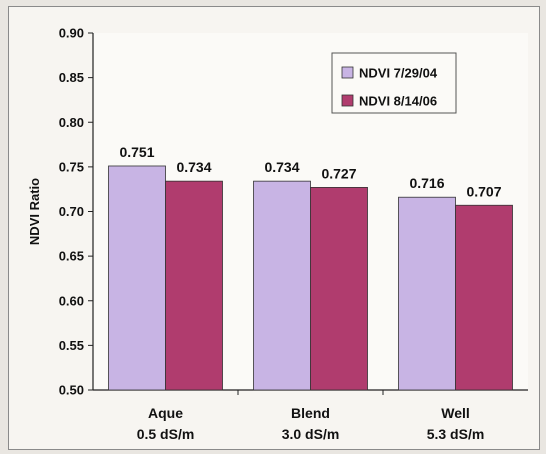 The image size is (546, 454). I want to click on y-tick-label: 0.85, so click(71, 77).